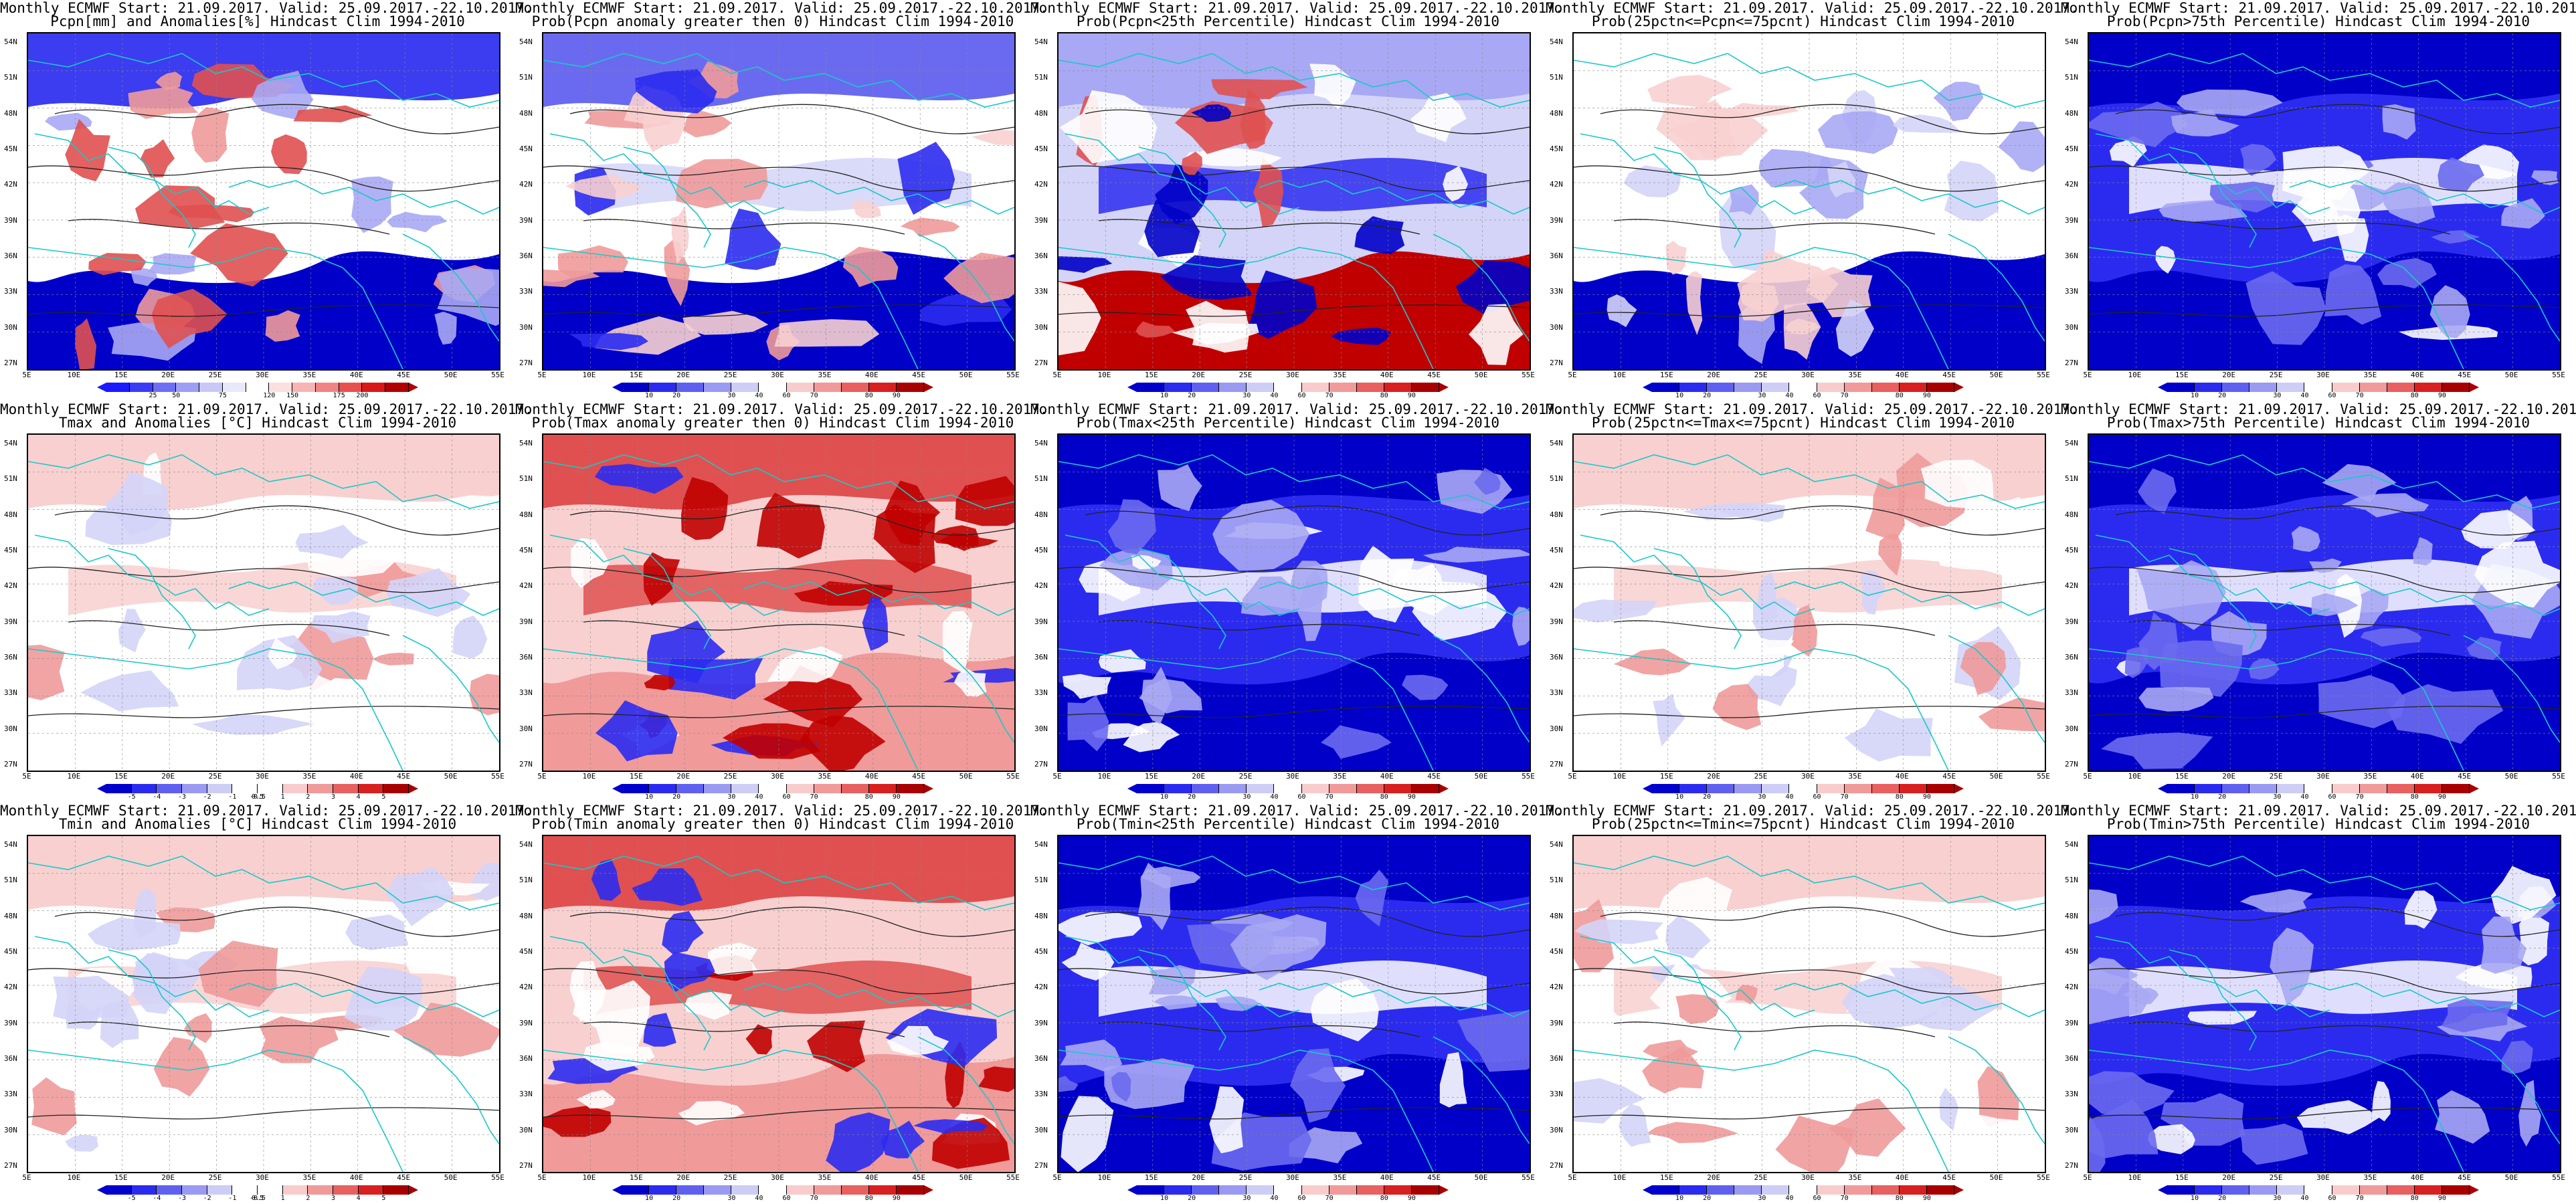 This screenshot has height=1204, width=2576. What do you see at coordinates (2222, 1198) in the screenshot?
I see `colorbar-label: 20` at bounding box center [2222, 1198].